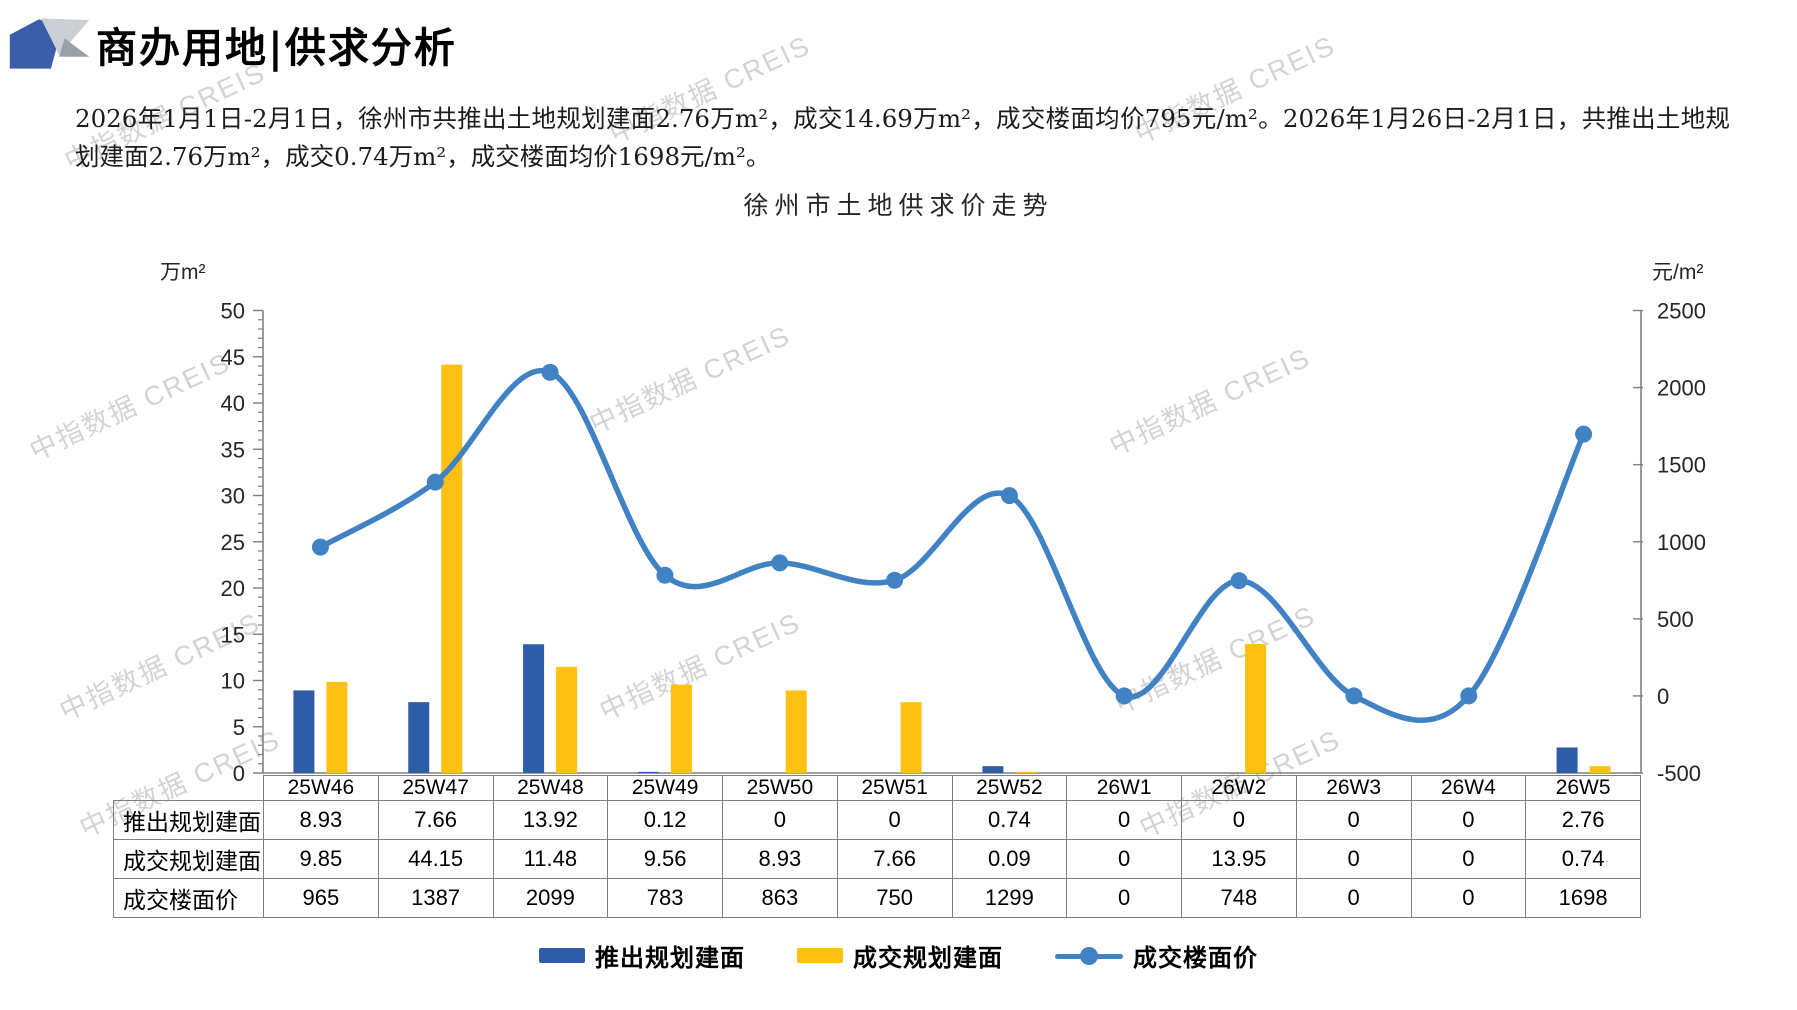 This screenshot has width=1797, height=1010. I want to click on col-header: 25W46, so click(321, 788).